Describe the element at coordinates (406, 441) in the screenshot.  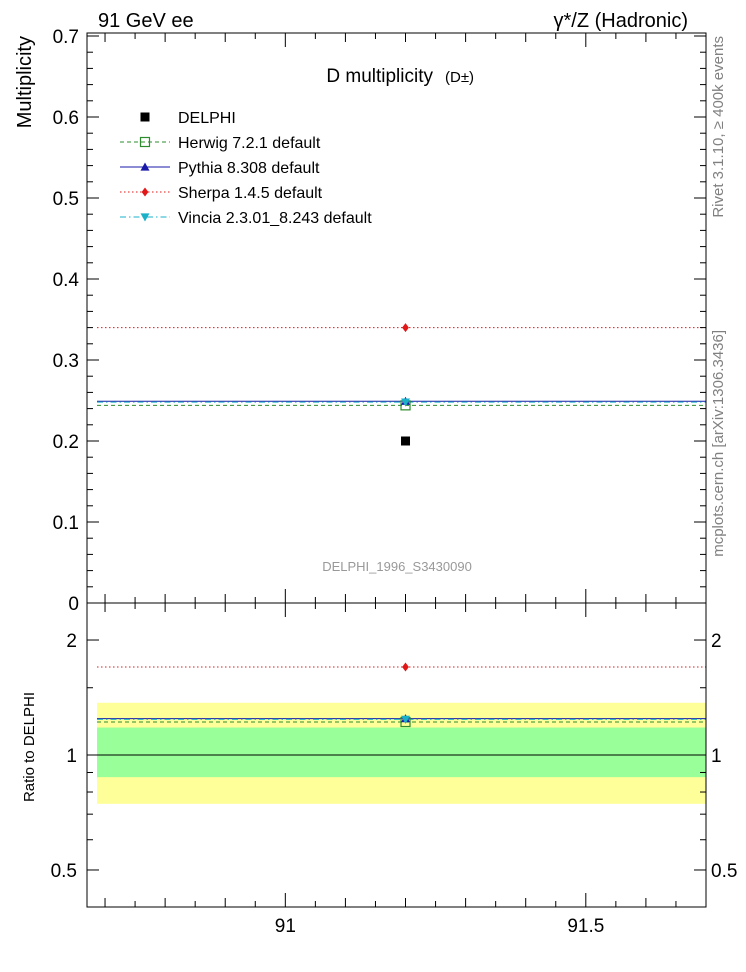
I see `data-point-delphi` at that location.